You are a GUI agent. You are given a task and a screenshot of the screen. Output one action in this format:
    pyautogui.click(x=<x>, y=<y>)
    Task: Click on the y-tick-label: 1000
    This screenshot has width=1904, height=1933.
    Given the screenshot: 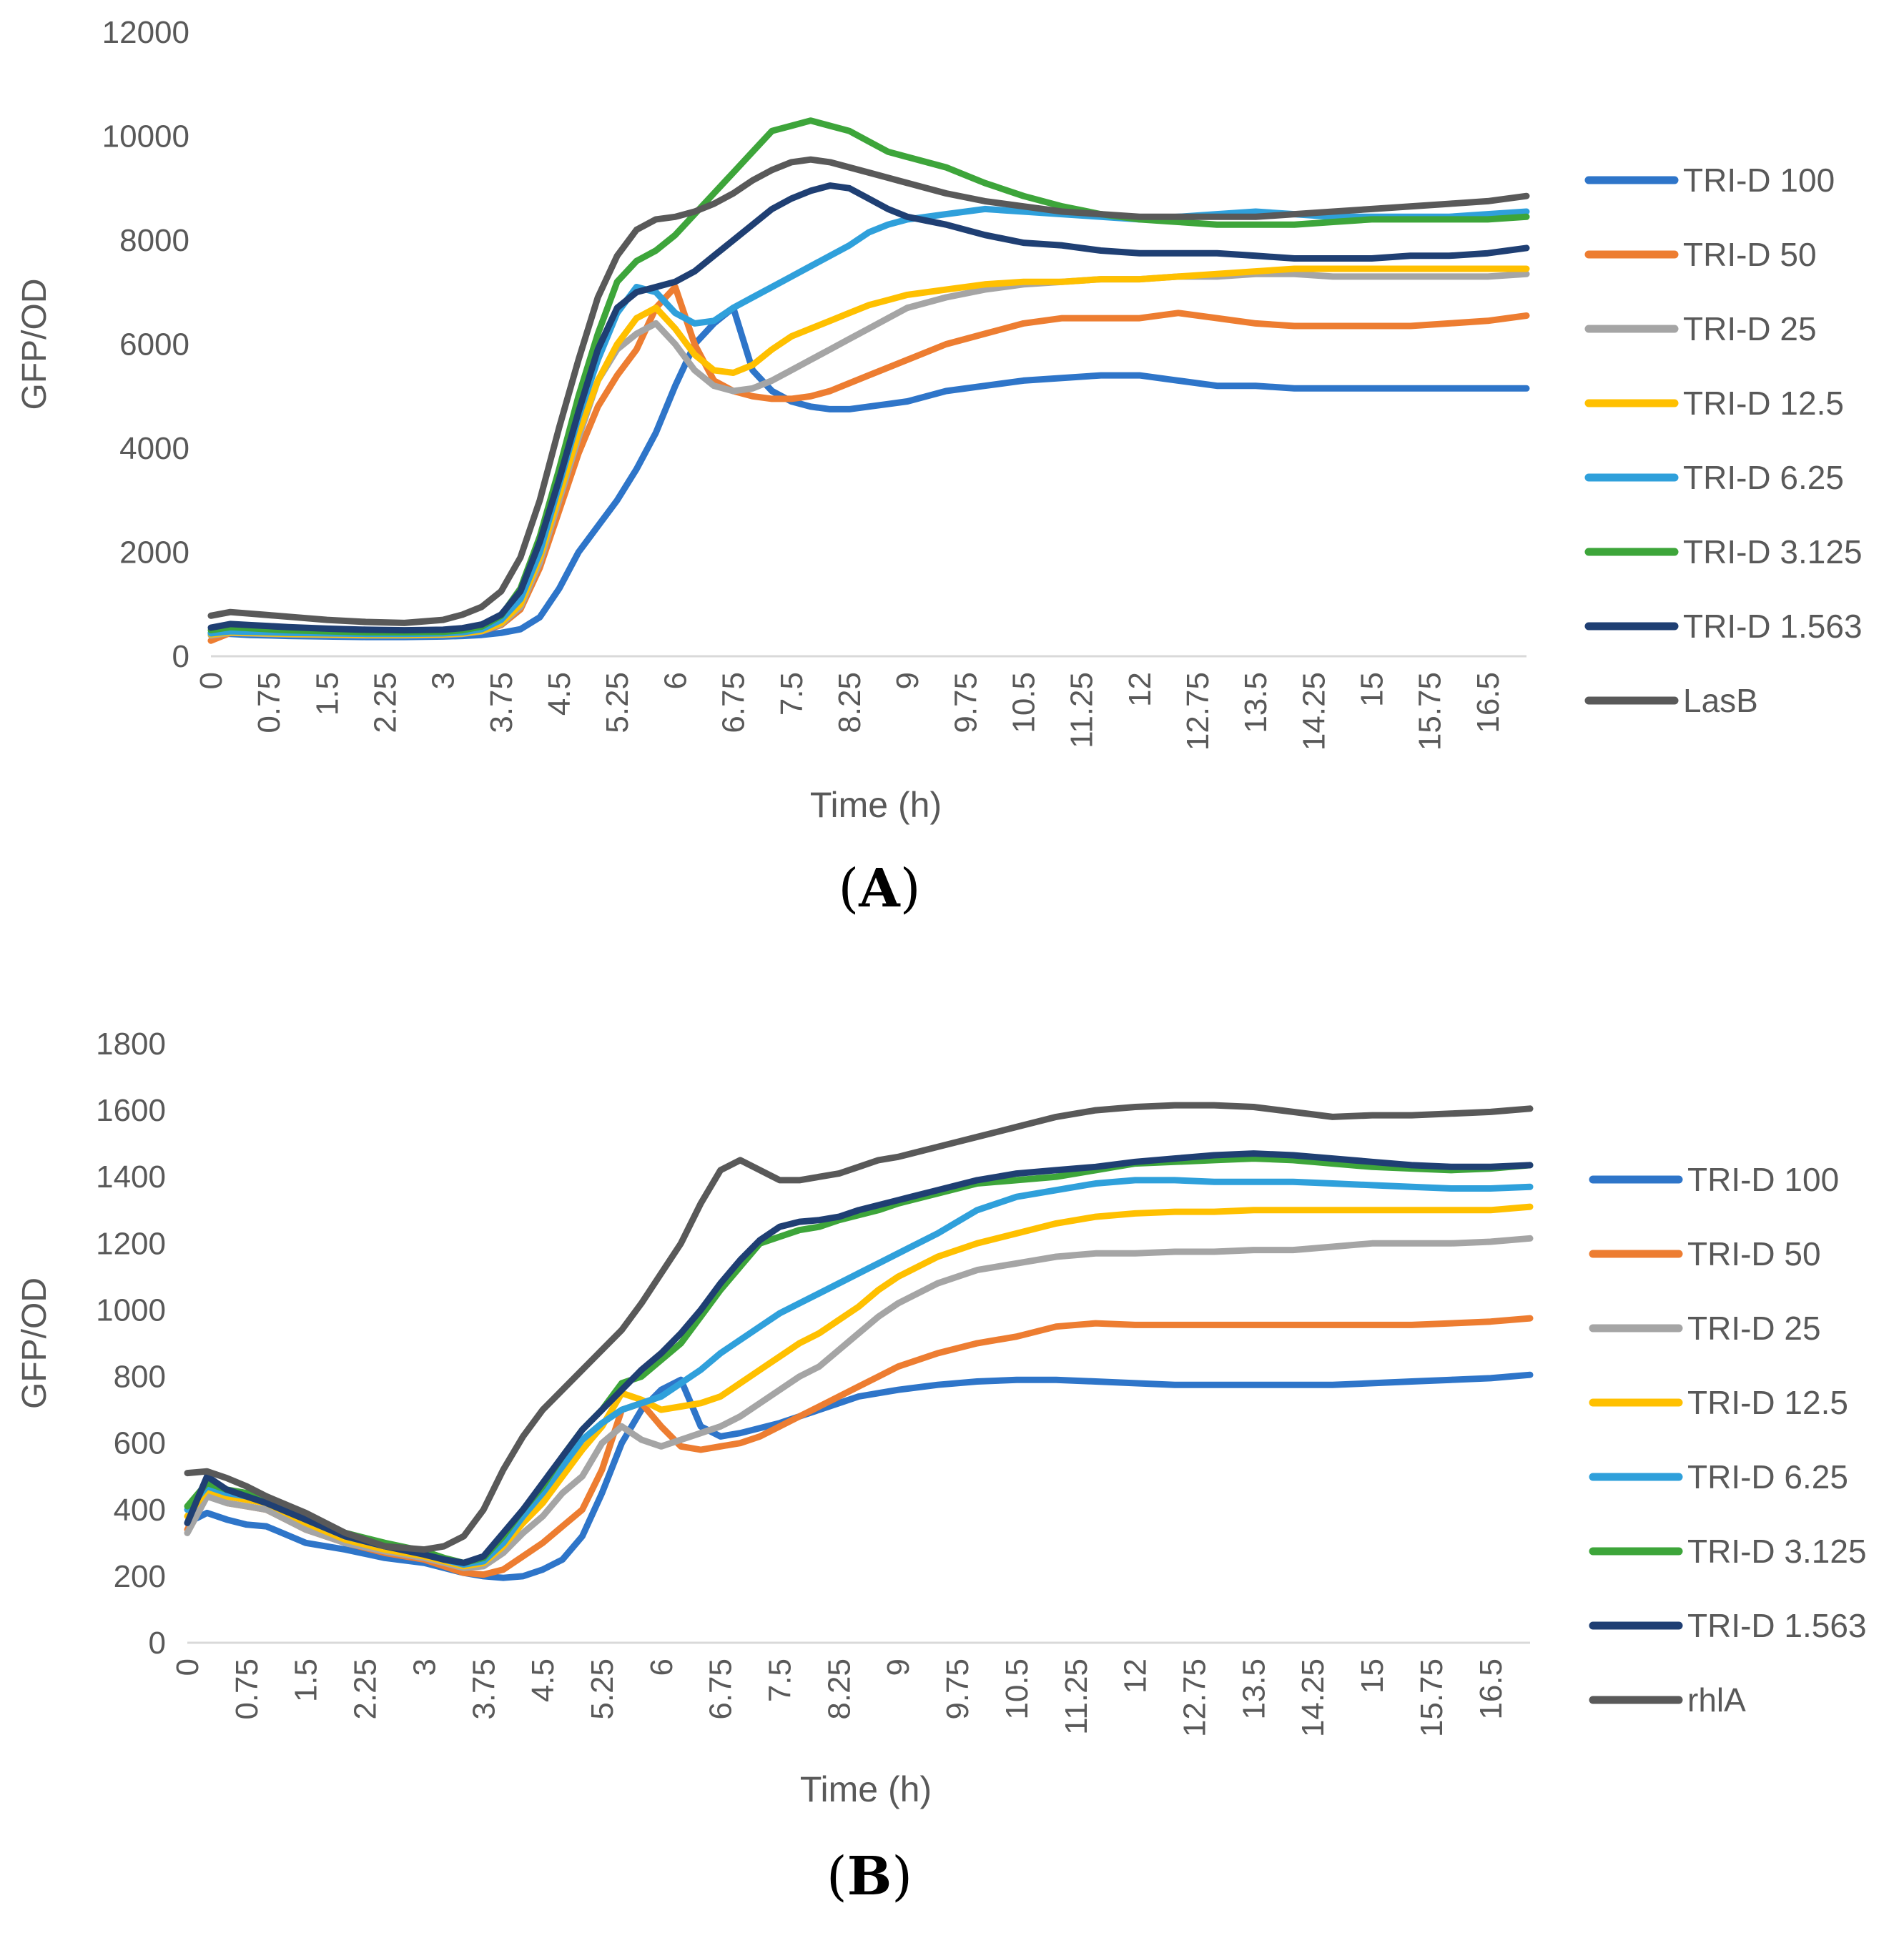 What is the action you would take?
    pyautogui.click(x=131, y=1310)
    